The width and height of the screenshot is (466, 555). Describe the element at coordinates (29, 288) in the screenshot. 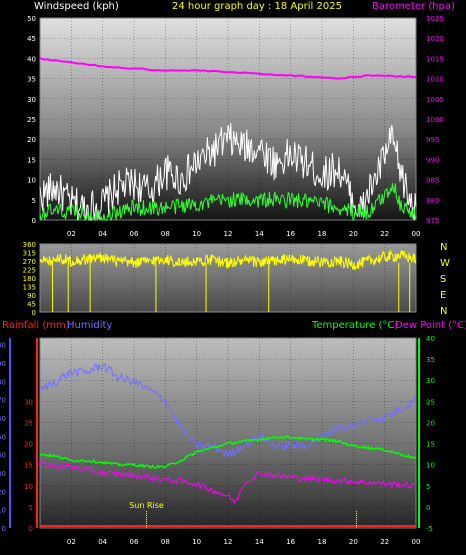

I see `dir-tick-label: 135` at that location.